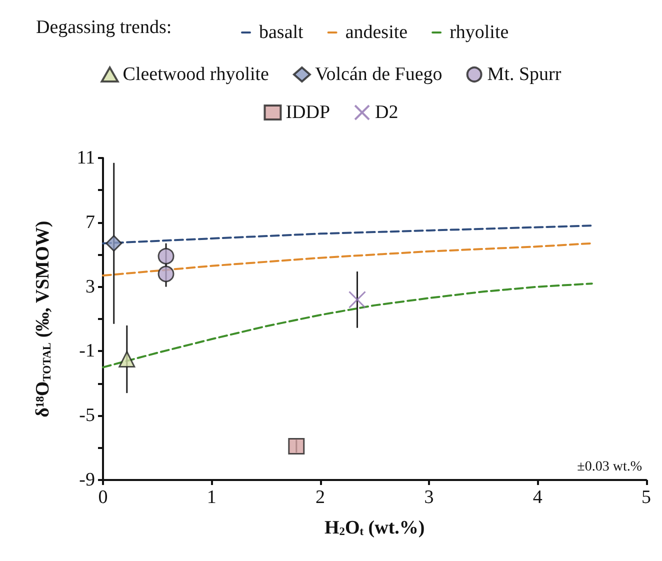 The height and width of the screenshot is (561, 662). I want to click on x-axis-title: H2Ot (wt.%), so click(374, 527).